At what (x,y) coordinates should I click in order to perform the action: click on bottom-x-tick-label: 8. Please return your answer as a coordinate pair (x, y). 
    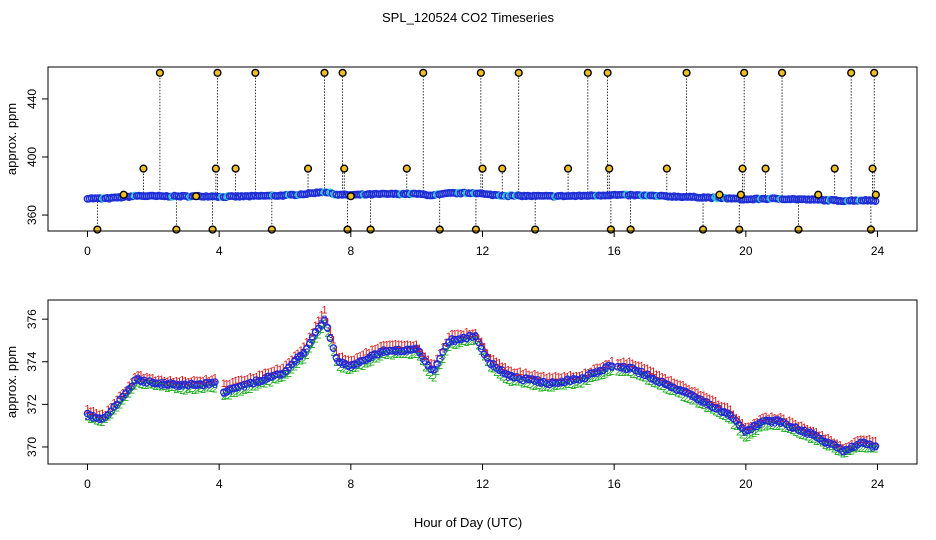
    Looking at the image, I should click on (350, 484).